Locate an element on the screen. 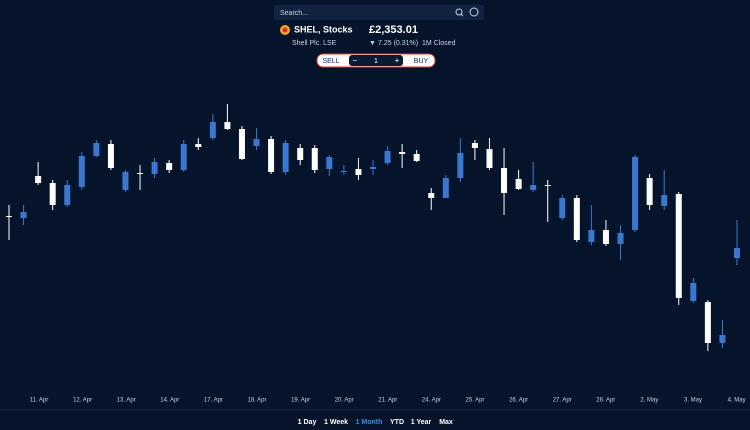  company: Shell Plc. LSE is located at coordinates (314, 43).